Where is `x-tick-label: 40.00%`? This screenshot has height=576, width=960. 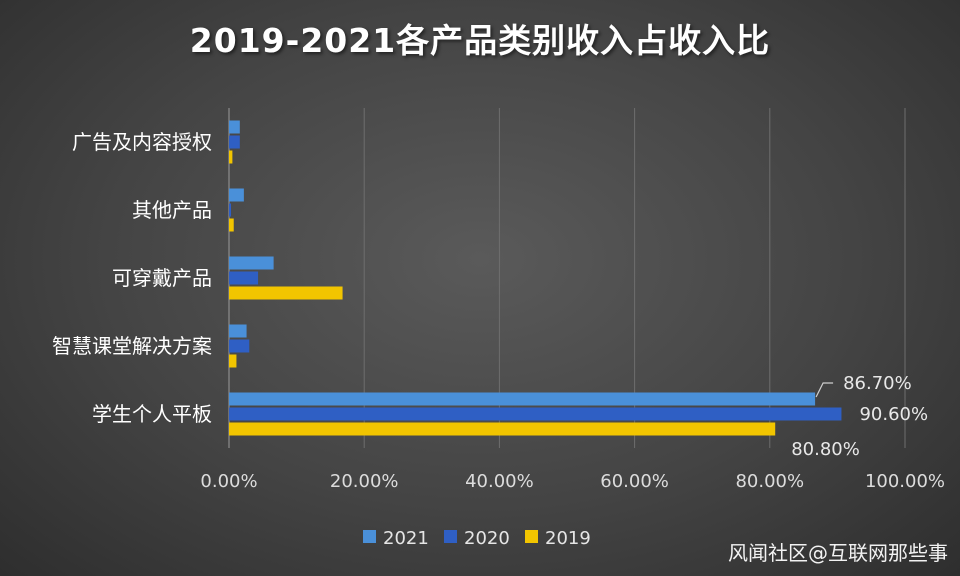 x-tick-label: 40.00% is located at coordinates (499, 481).